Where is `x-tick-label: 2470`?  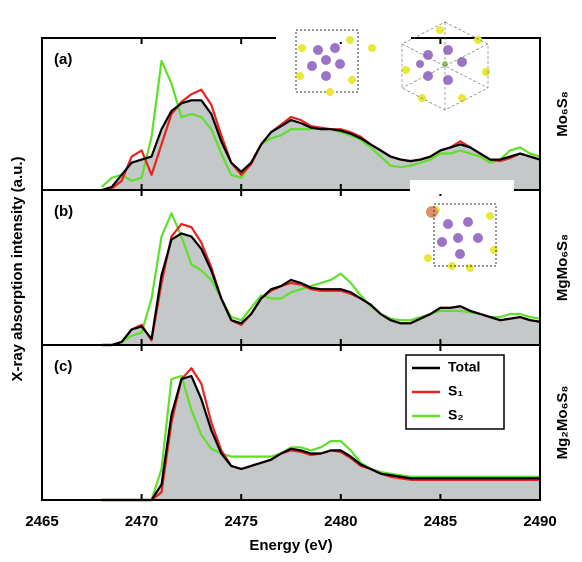 x-tick-label: 2470 is located at coordinates (141, 521).